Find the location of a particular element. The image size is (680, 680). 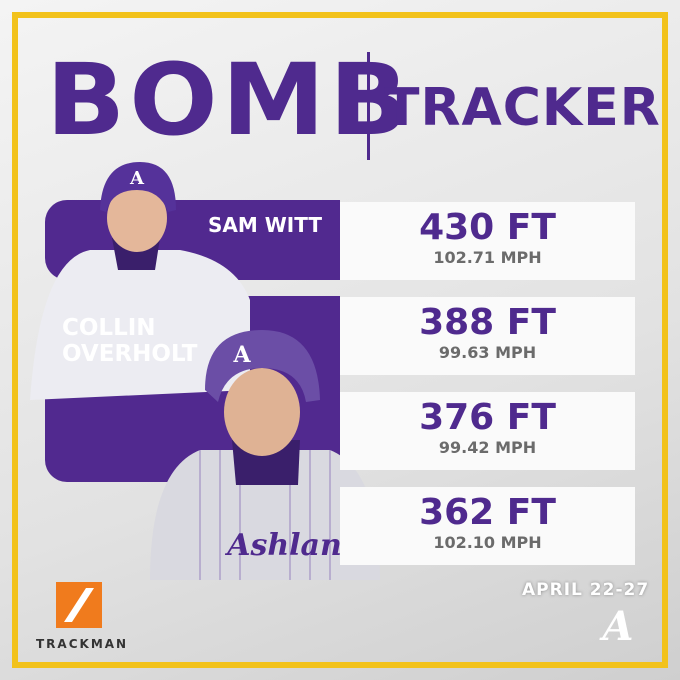

date-range: APRIL 22-27 is located at coordinates (586, 590).